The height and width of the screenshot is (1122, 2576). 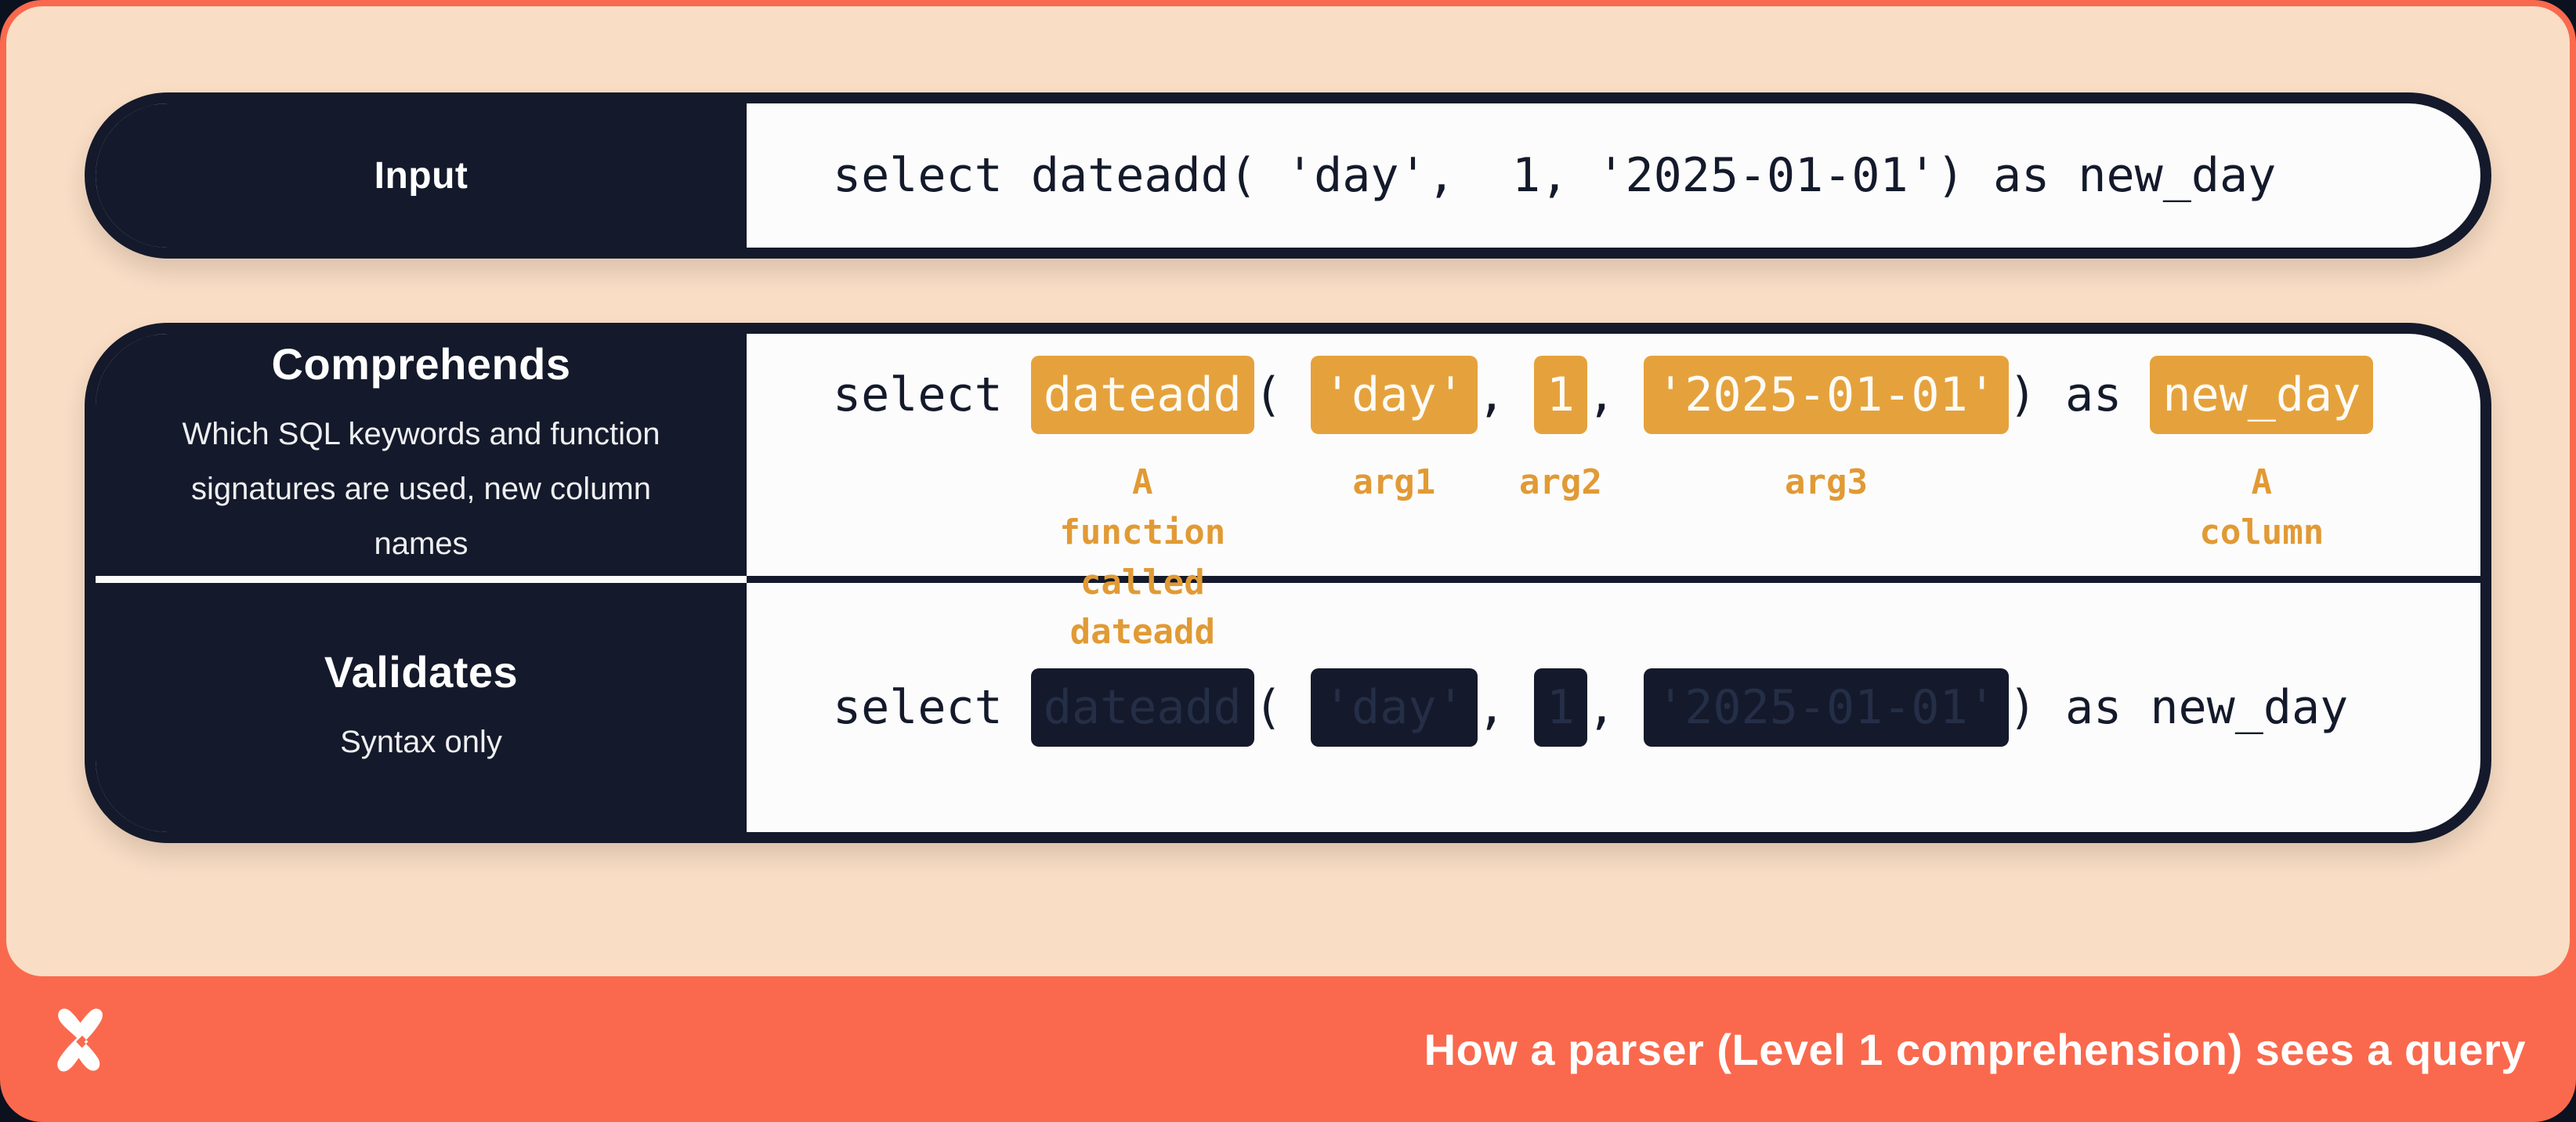 I want to click on highlighted-token: dateadd A function called dateadd, so click(x=1142, y=504).